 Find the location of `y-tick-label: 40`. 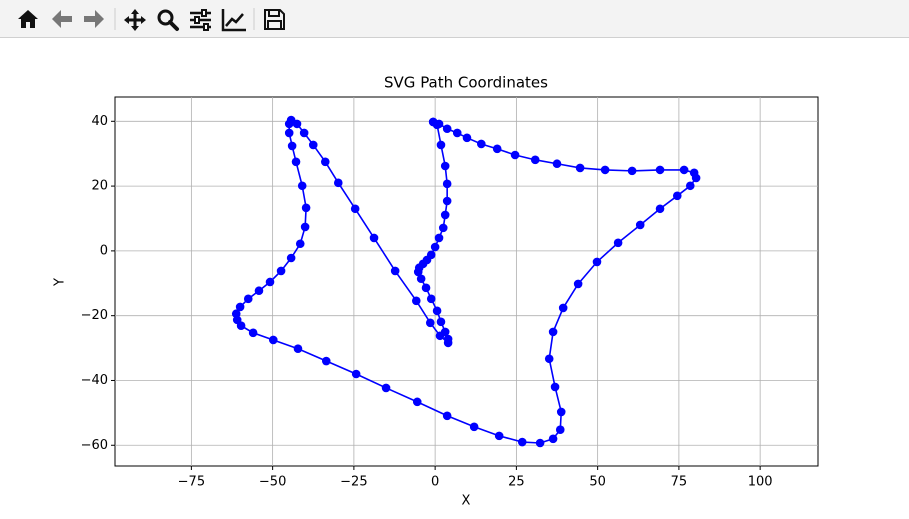

y-tick-label: 40 is located at coordinates (99, 121).